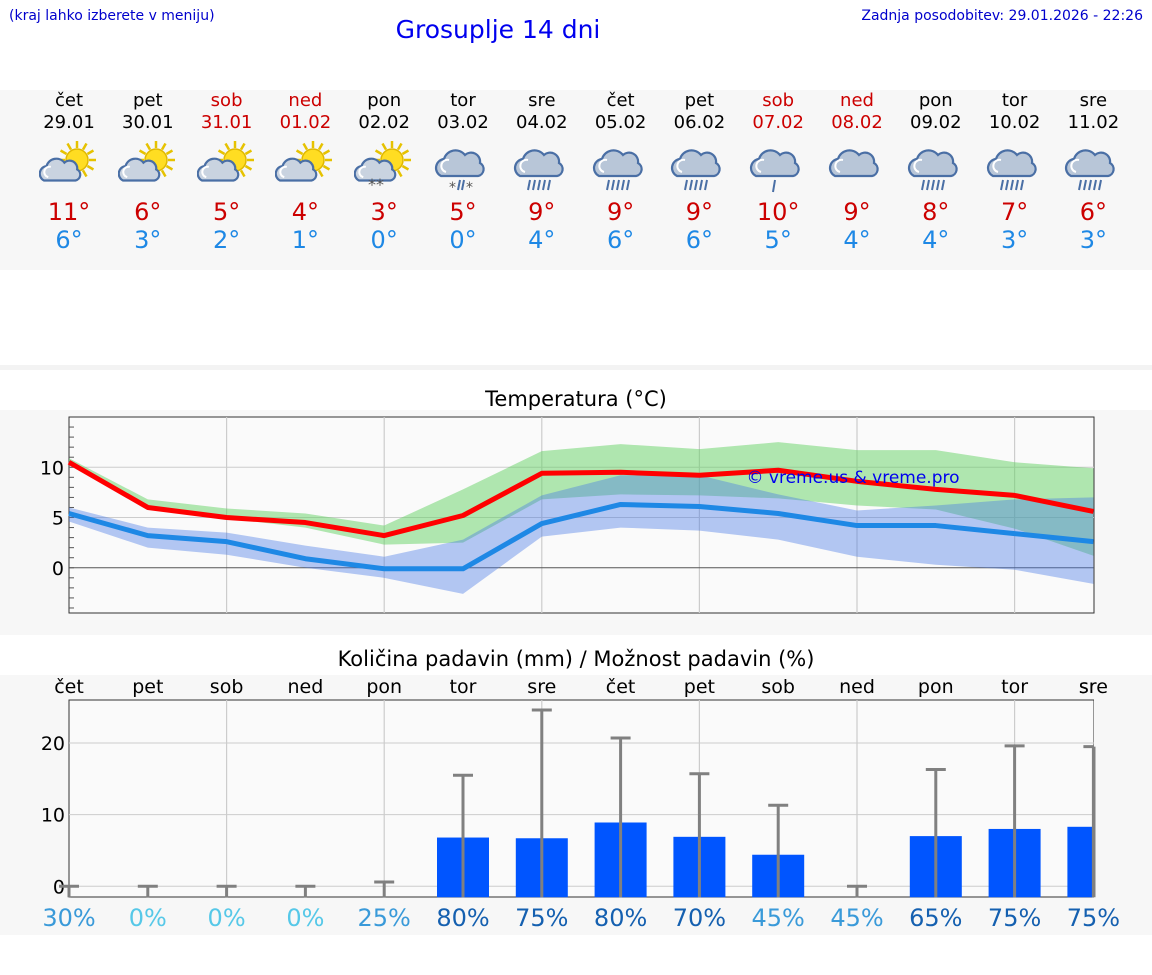  What do you see at coordinates (699, 687) in the screenshot?
I see `x-day-label: pet` at bounding box center [699, 687].